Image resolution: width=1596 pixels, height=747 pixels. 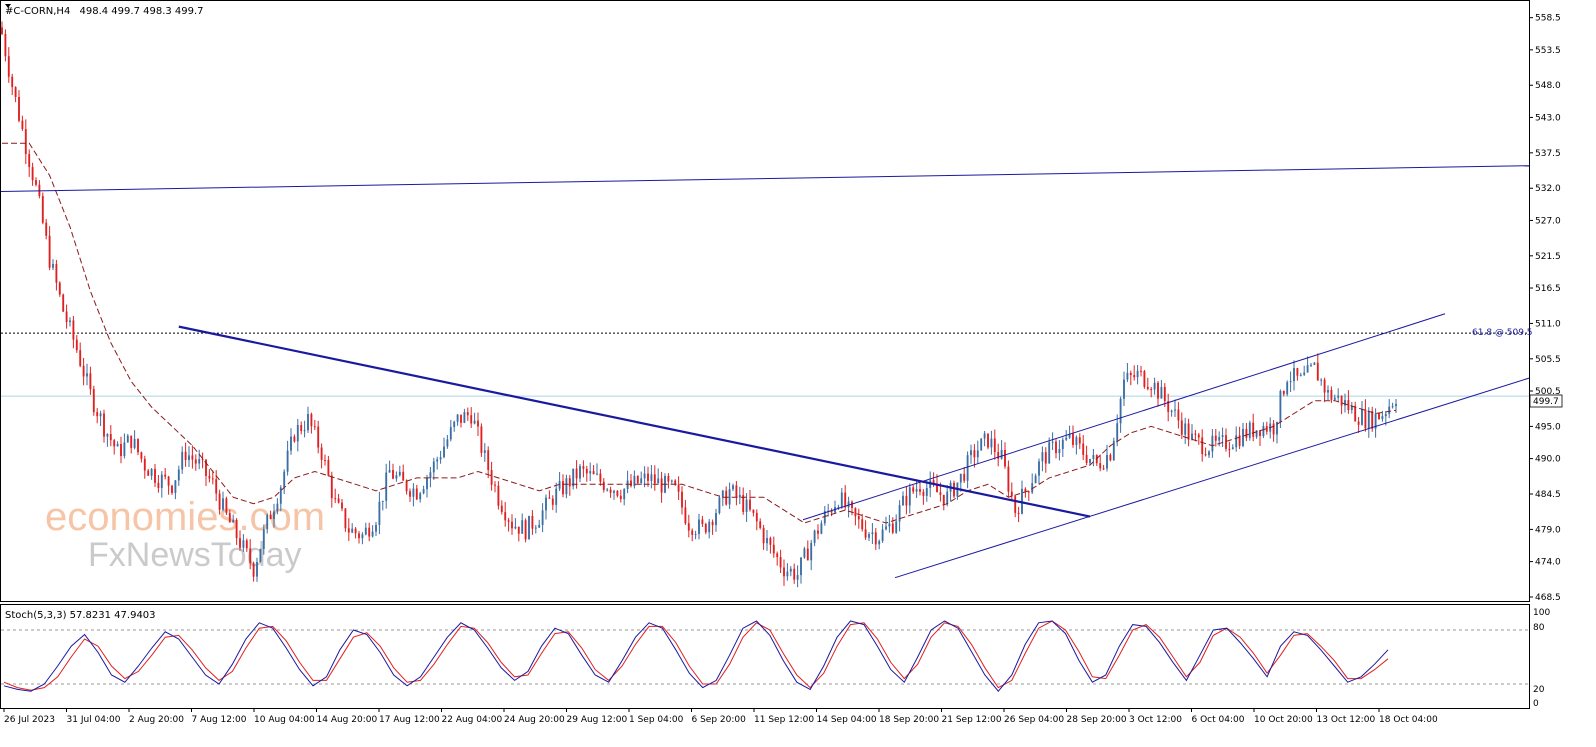 What do you see at coordinates (1539, 628) in the screenshot?
I see `stoch-level-80: 80` at bounding box center [1539, 628].